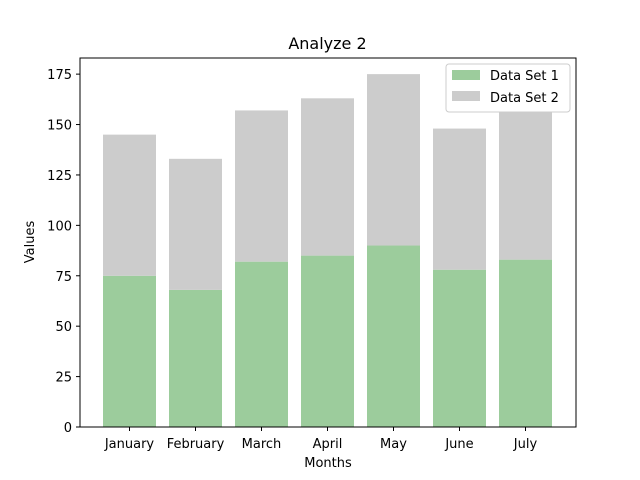 The width and height of the screenshot is (640, 480). What do you see at coordinates (261, 186) in the screenshot?
I see `bar-data-set-2-march` at bounding box center [261, 186].